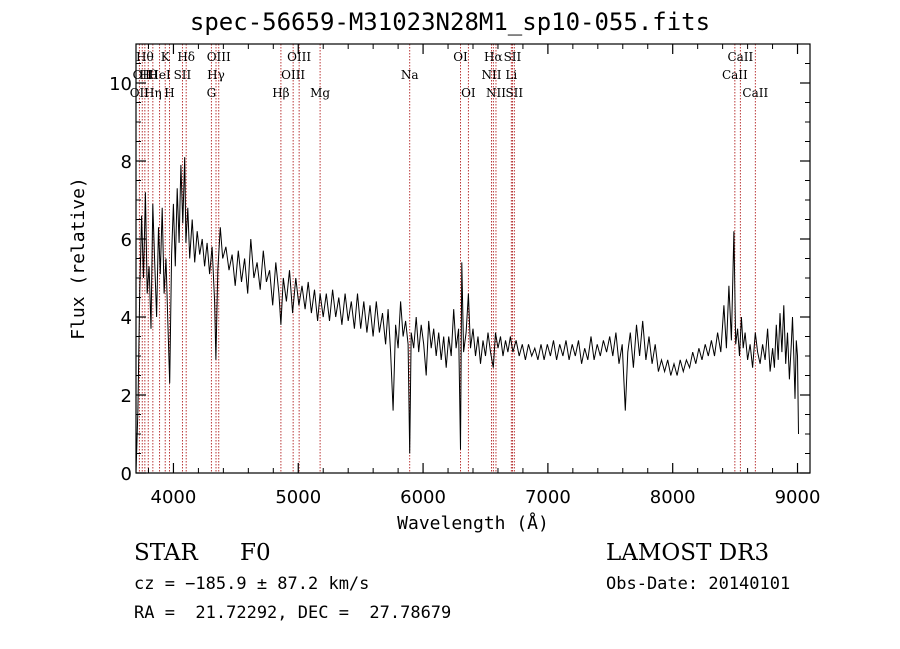 This screenshot has height=649, width=900. I want to click on observation-date: Obs-Date: 20140101, so click(698, 584).